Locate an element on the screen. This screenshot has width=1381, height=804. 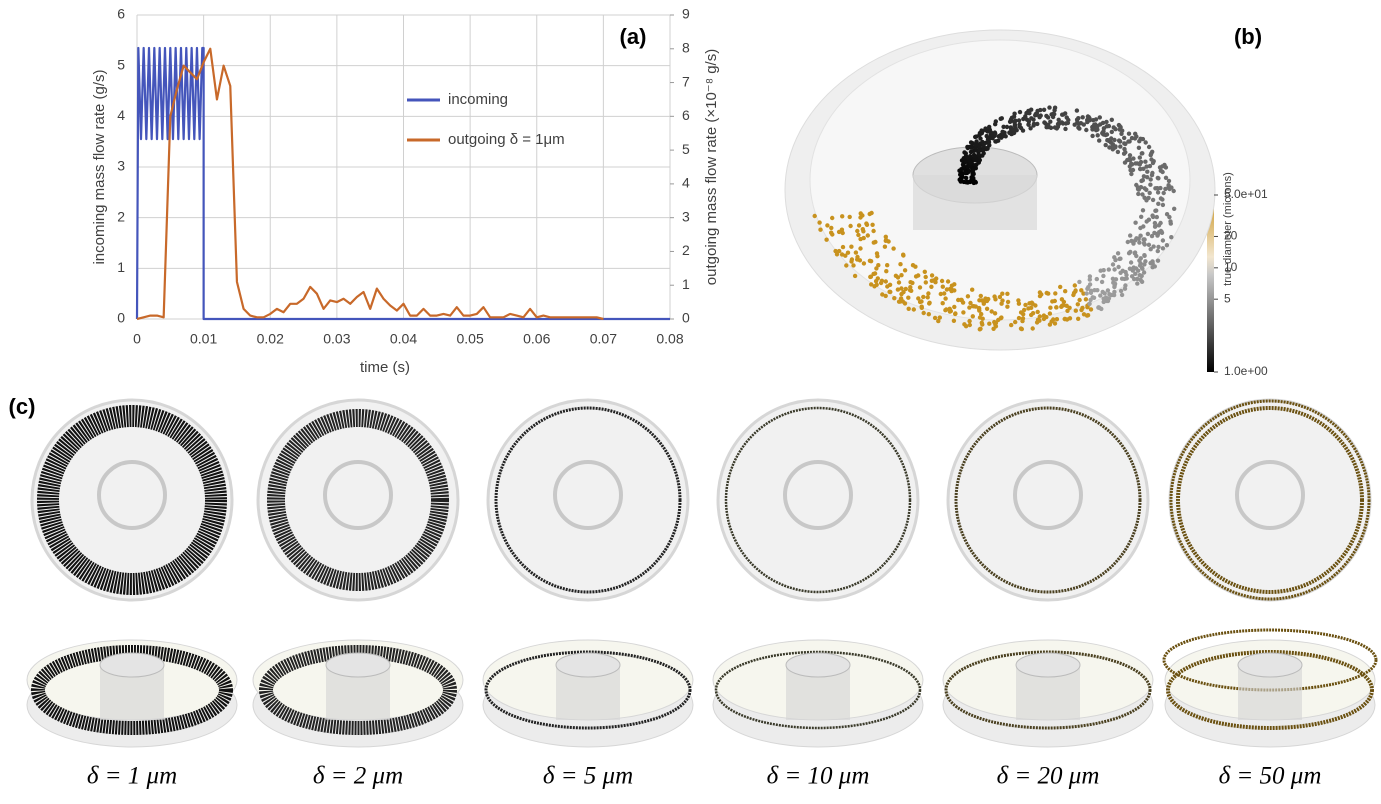
colorbar-tick-label: 1.0e+00 is located at coordinates (1246, 371).